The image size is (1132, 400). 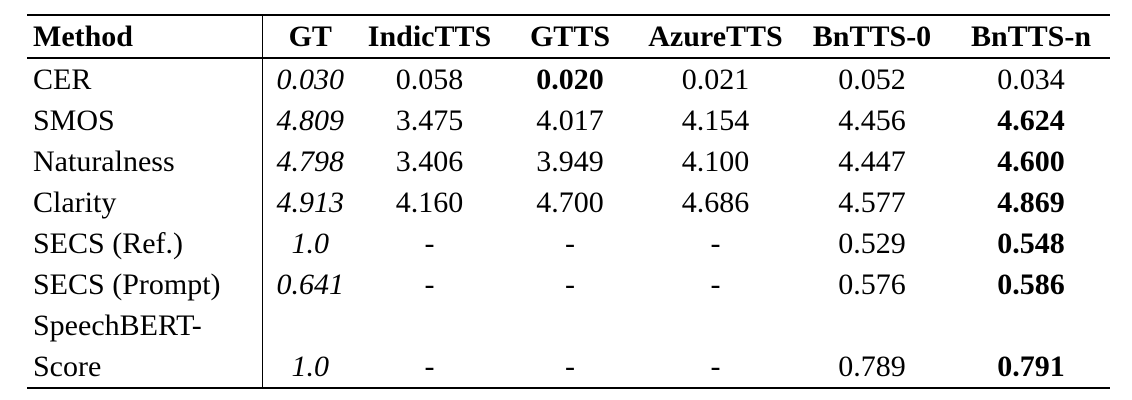 What do you see at coordinates (145, 202) in the screenshot?
I see `method-cell: Clarity` at bounding box center [145, 202].